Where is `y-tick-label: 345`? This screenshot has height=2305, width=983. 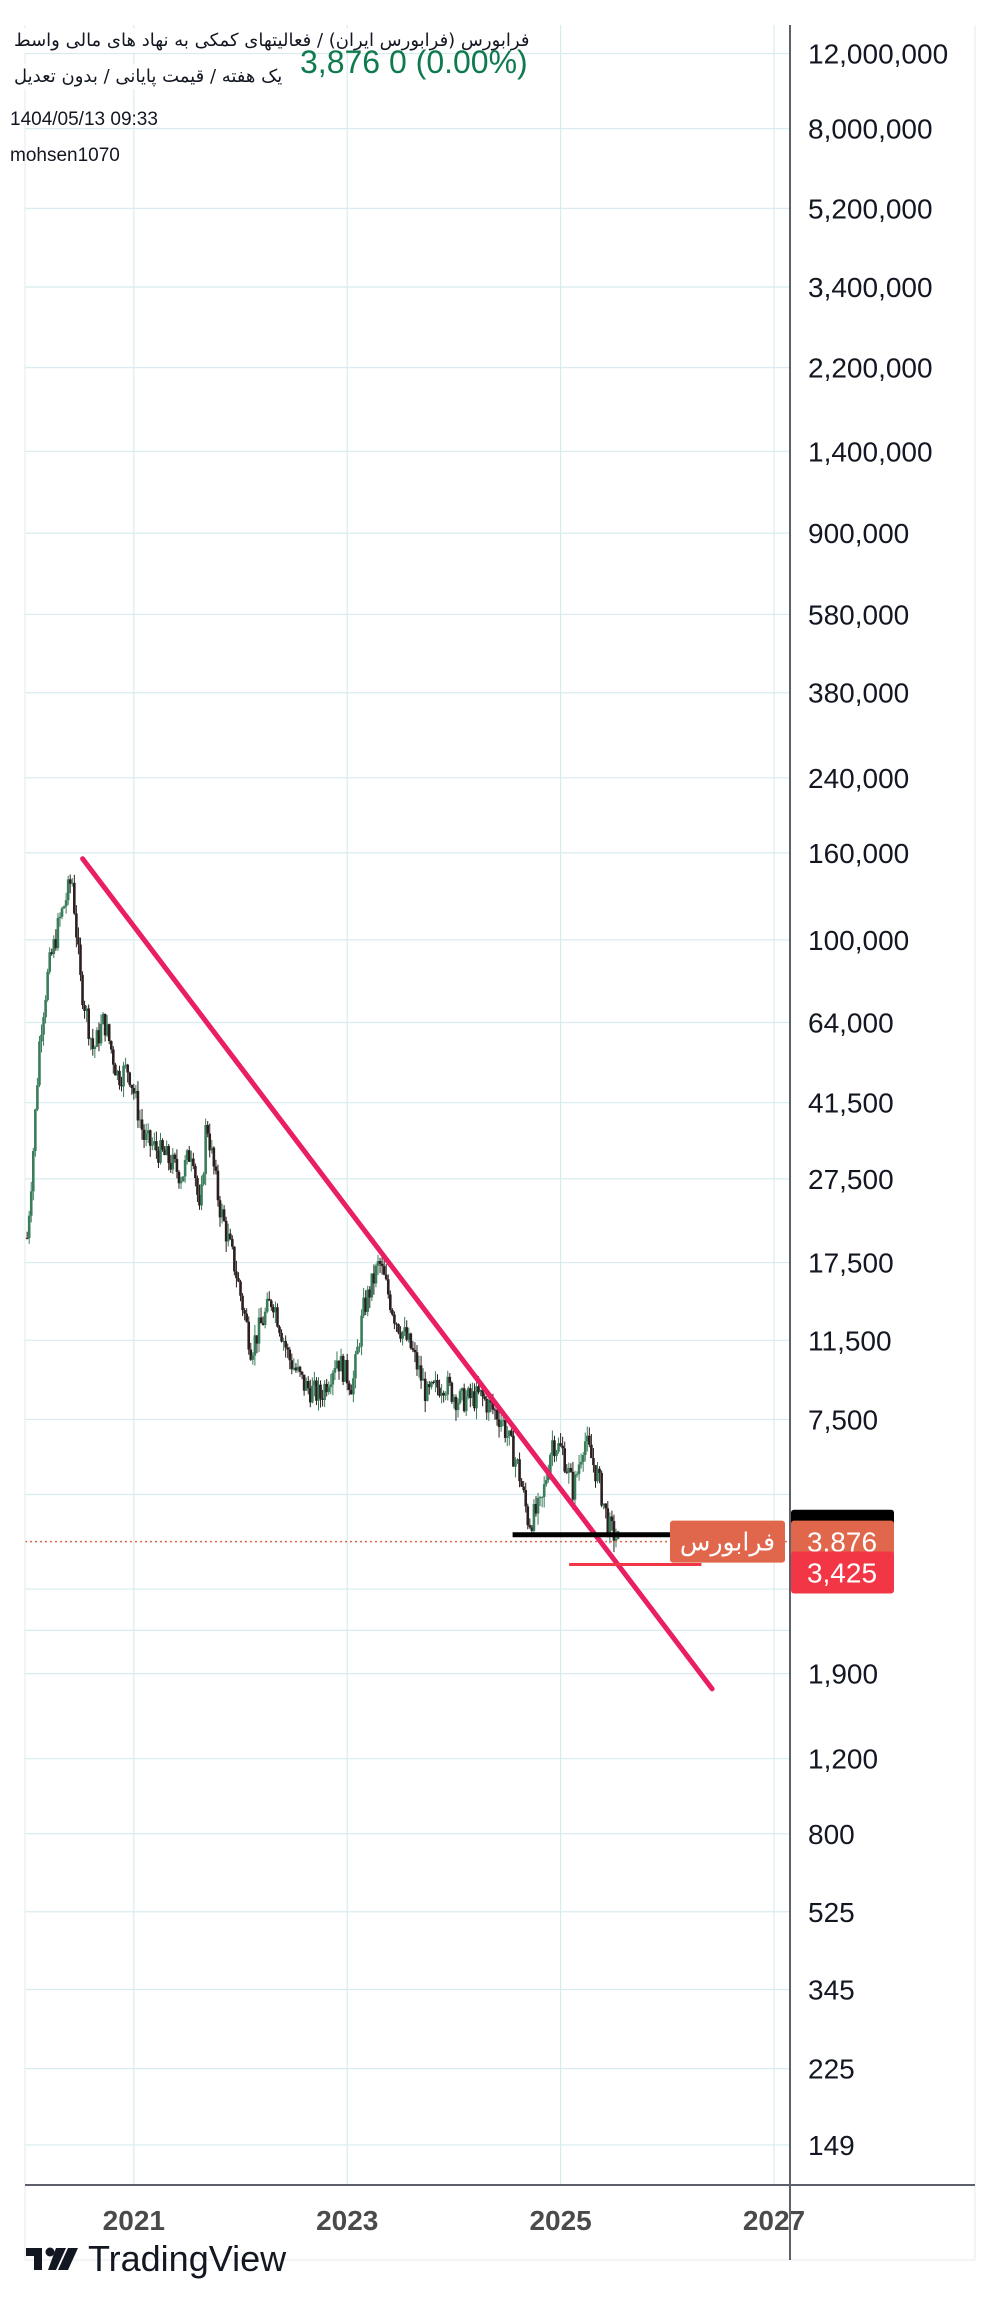
y-tick-label: 345 is located at coordinates (831, 1989).